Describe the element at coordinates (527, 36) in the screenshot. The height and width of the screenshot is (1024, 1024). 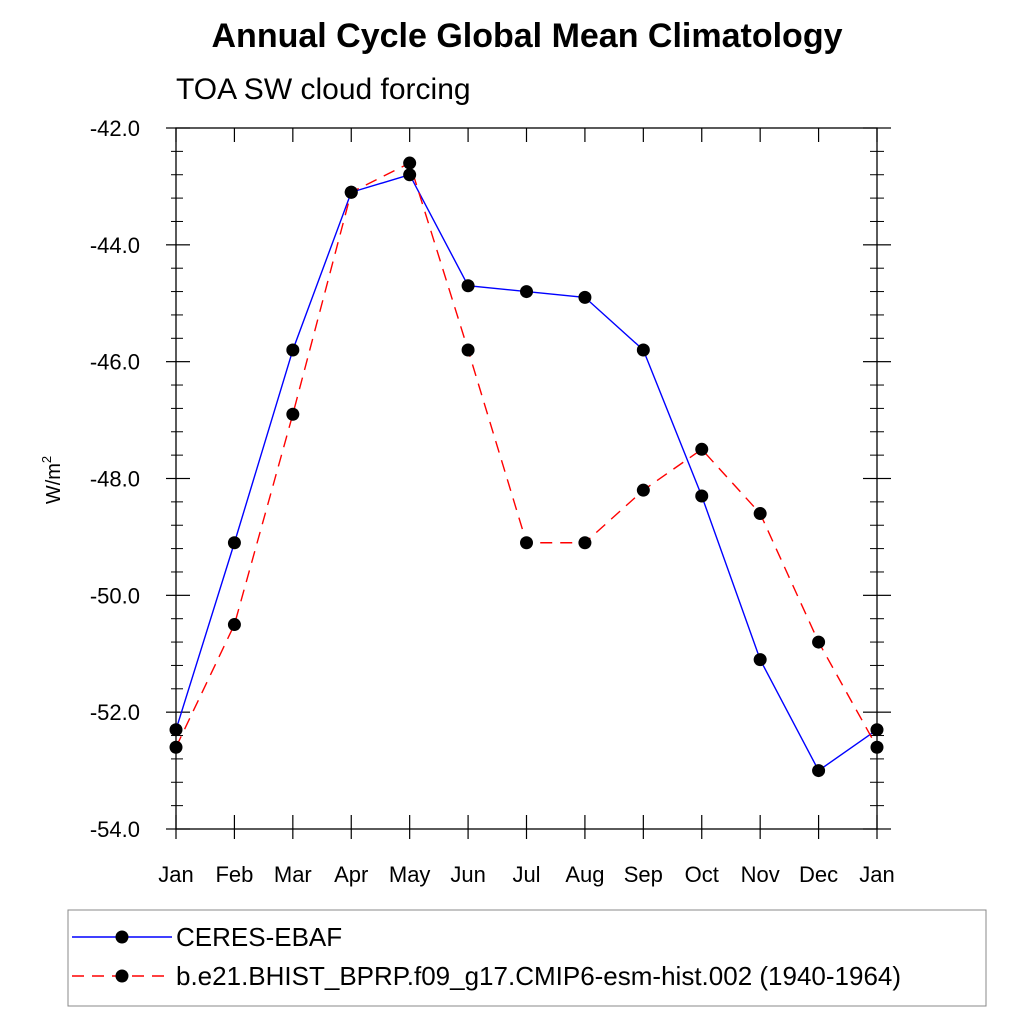
I see `chart-title: Annual Cycle Global Mean Climatology` at that location.